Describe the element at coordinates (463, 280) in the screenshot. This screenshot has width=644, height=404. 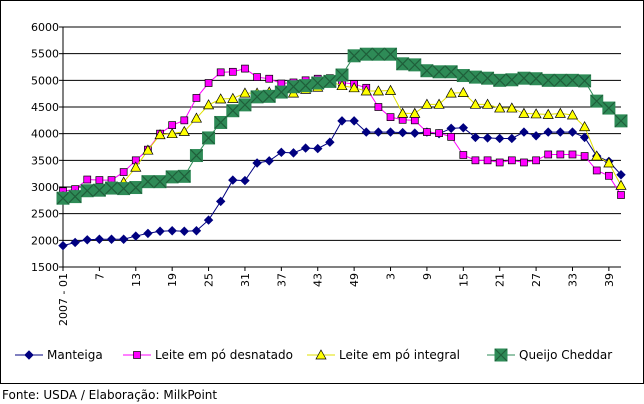
I see `x-tick-label-11: 15` at that location.